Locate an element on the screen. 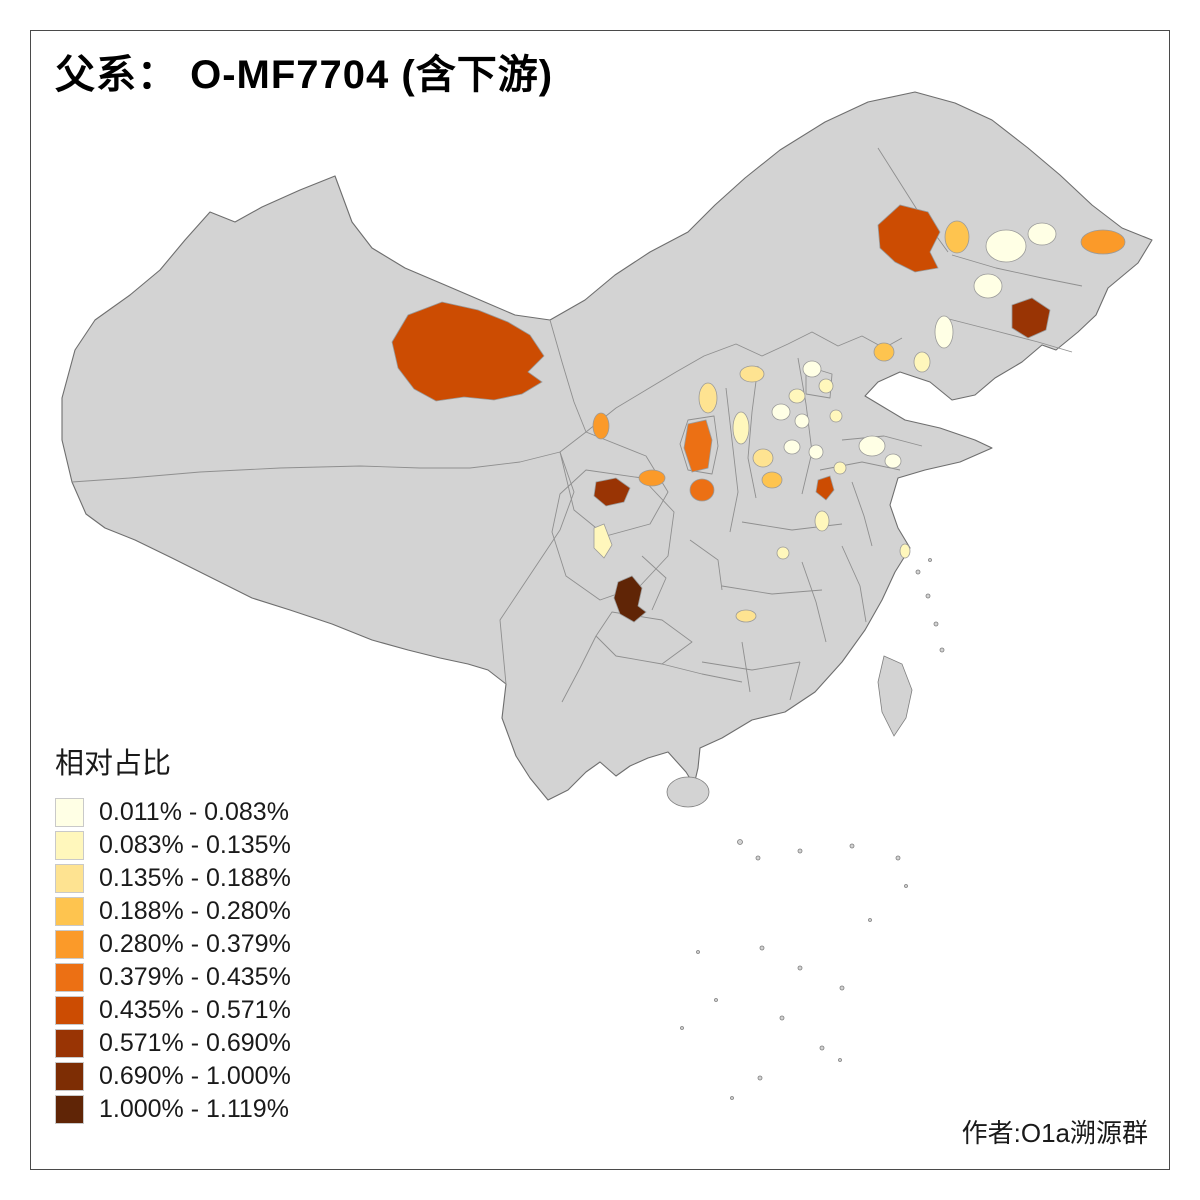 The height and width of the screenshot is (1200, 1200). map-region-shaanbei-pale is located at coordinates (741, 428).